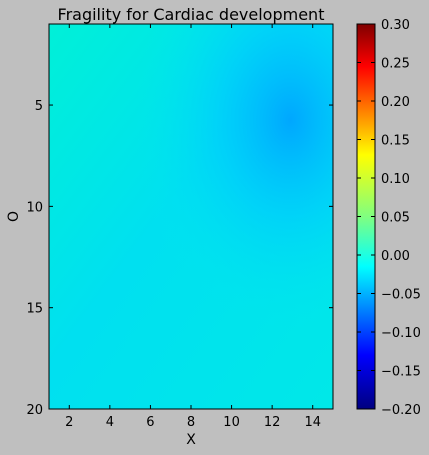 Image resolution: width=429 pixels, height=455 pixels. I want to click on colorbar-tick-label: 0.25, so click(395, 64).